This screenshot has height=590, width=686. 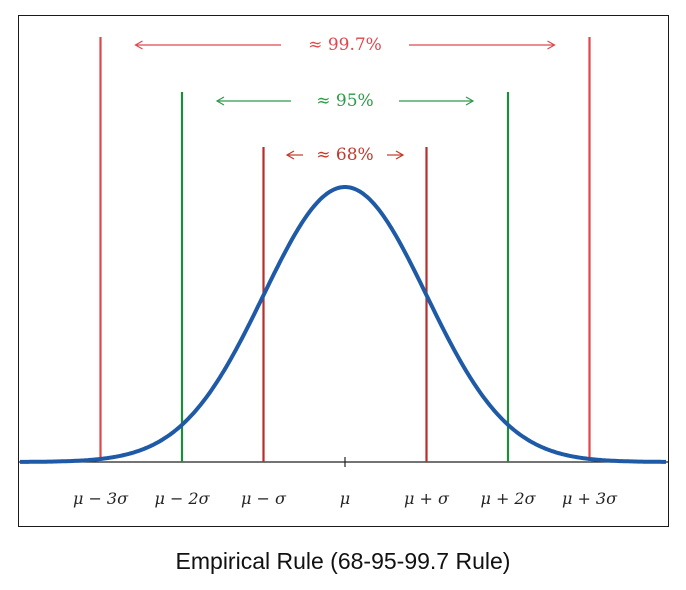 I want to click on tick-label-1: μ − 2σ, so click(x=182, y=498).